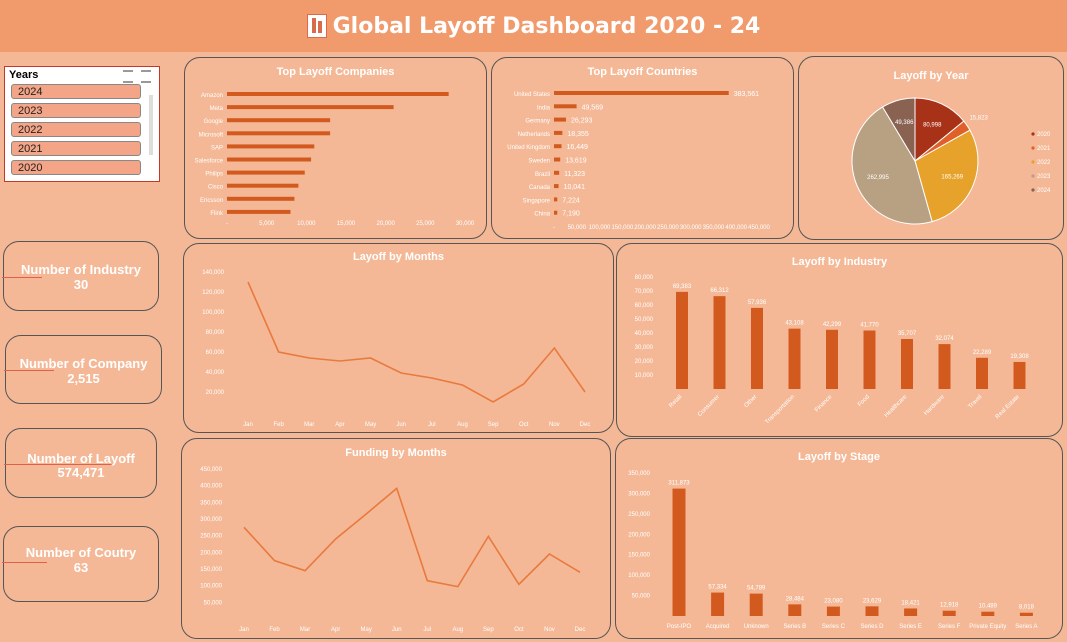  What do you see at coordinates (316, 26) in the screenshot?
I see `layoff-logo-icon` at bounding box center [316, 26].